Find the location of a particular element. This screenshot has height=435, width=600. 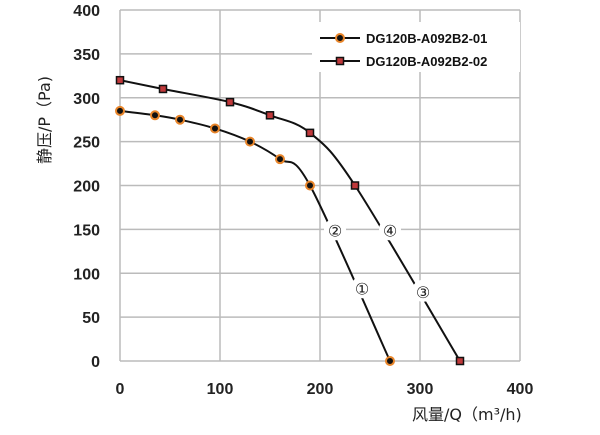

legend: DG120B-A092B2-01 DG120B-A092B2-02 is located at coordinates (416, 47).